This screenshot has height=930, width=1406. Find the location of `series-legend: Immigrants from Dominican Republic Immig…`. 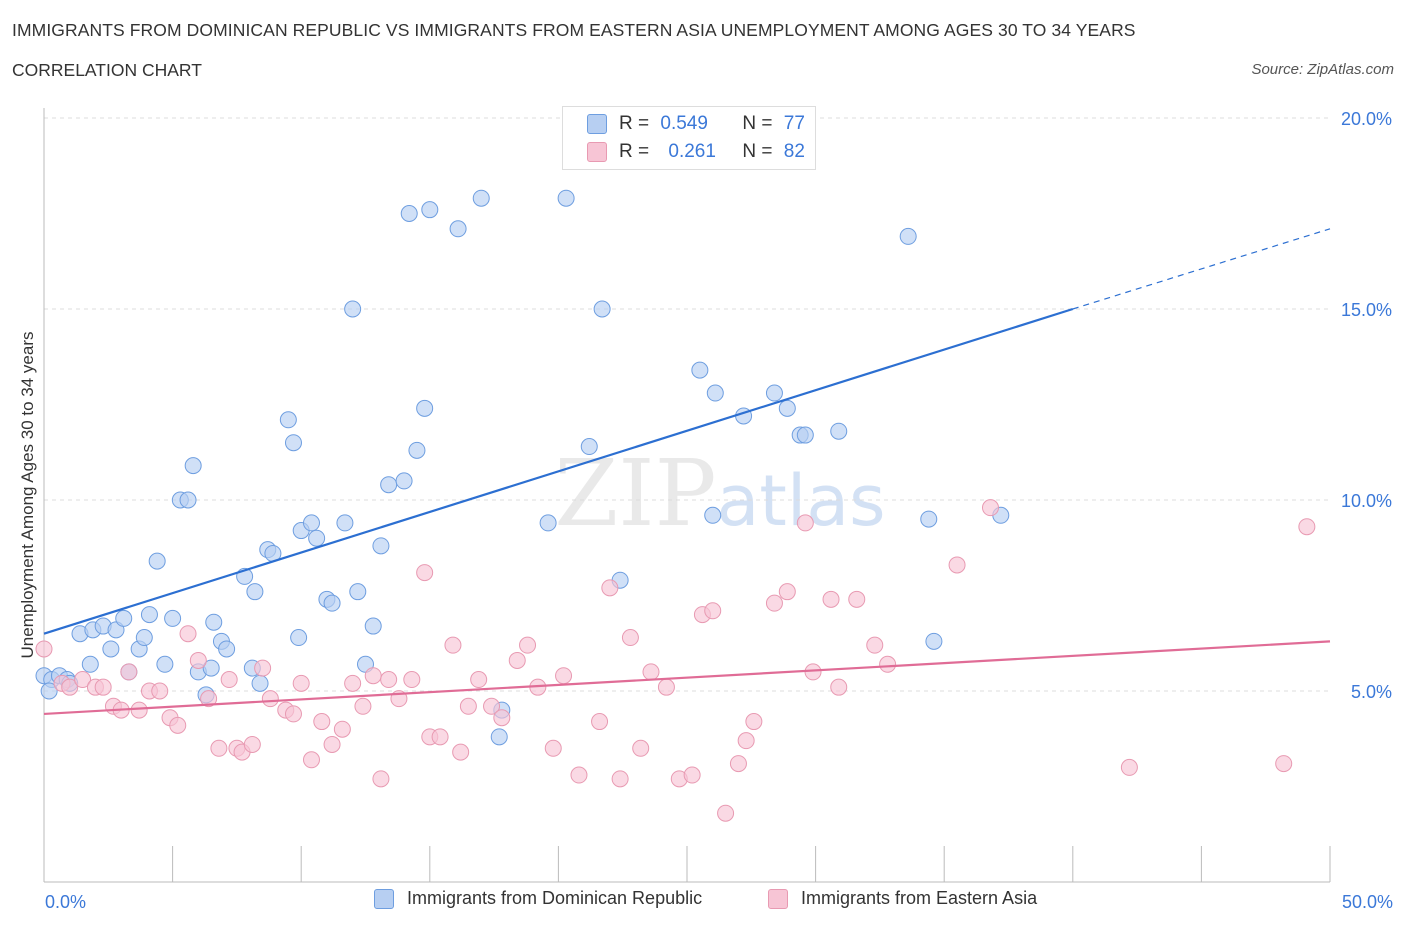

series-legend: Immigrants from Dominican Republic Immig… is located at coordinates (703, 902).